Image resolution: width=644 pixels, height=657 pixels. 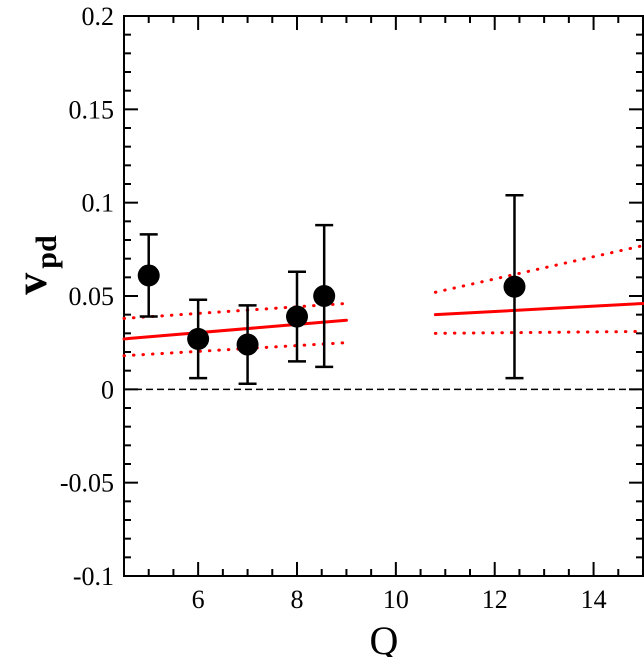 What do you see at coordinates (92, 296) in the screenshot?
I see `y-tick-label: 0.05` at bounding box center [92, 296].